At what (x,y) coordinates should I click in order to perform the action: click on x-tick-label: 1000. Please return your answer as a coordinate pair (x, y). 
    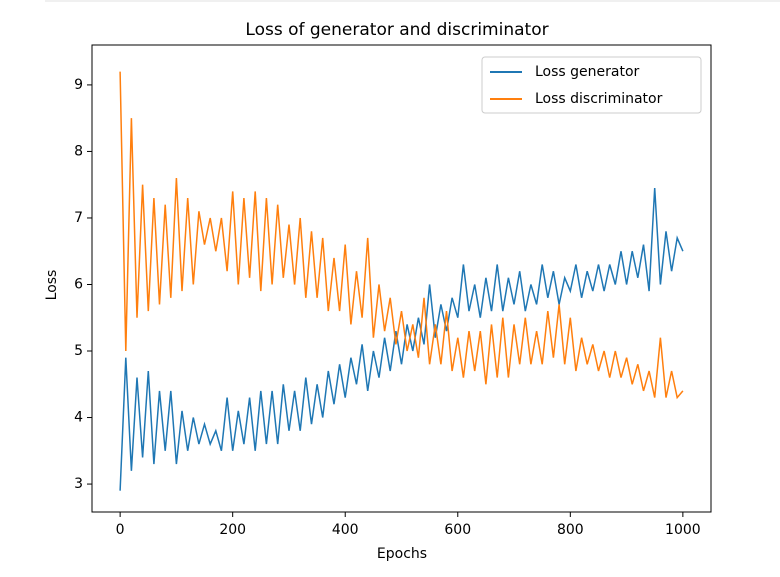
    Looking at the image, I should click on (683, 530).